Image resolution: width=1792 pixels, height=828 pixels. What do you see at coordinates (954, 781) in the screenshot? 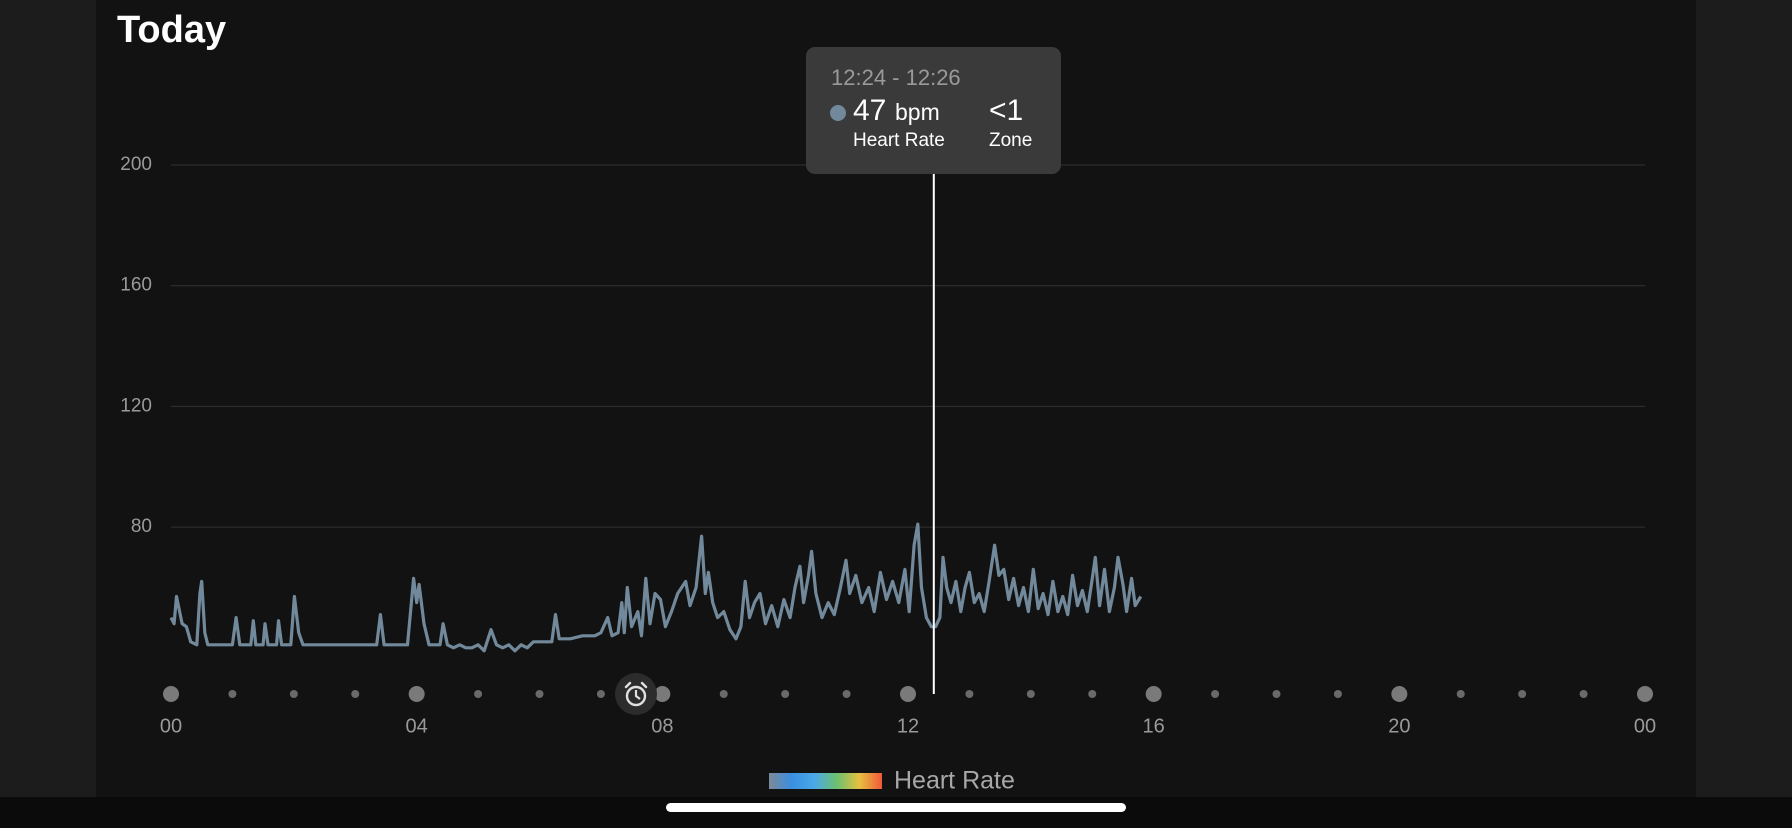
I see `legend-label: Heart Rate` at bounding box center [954, 781].